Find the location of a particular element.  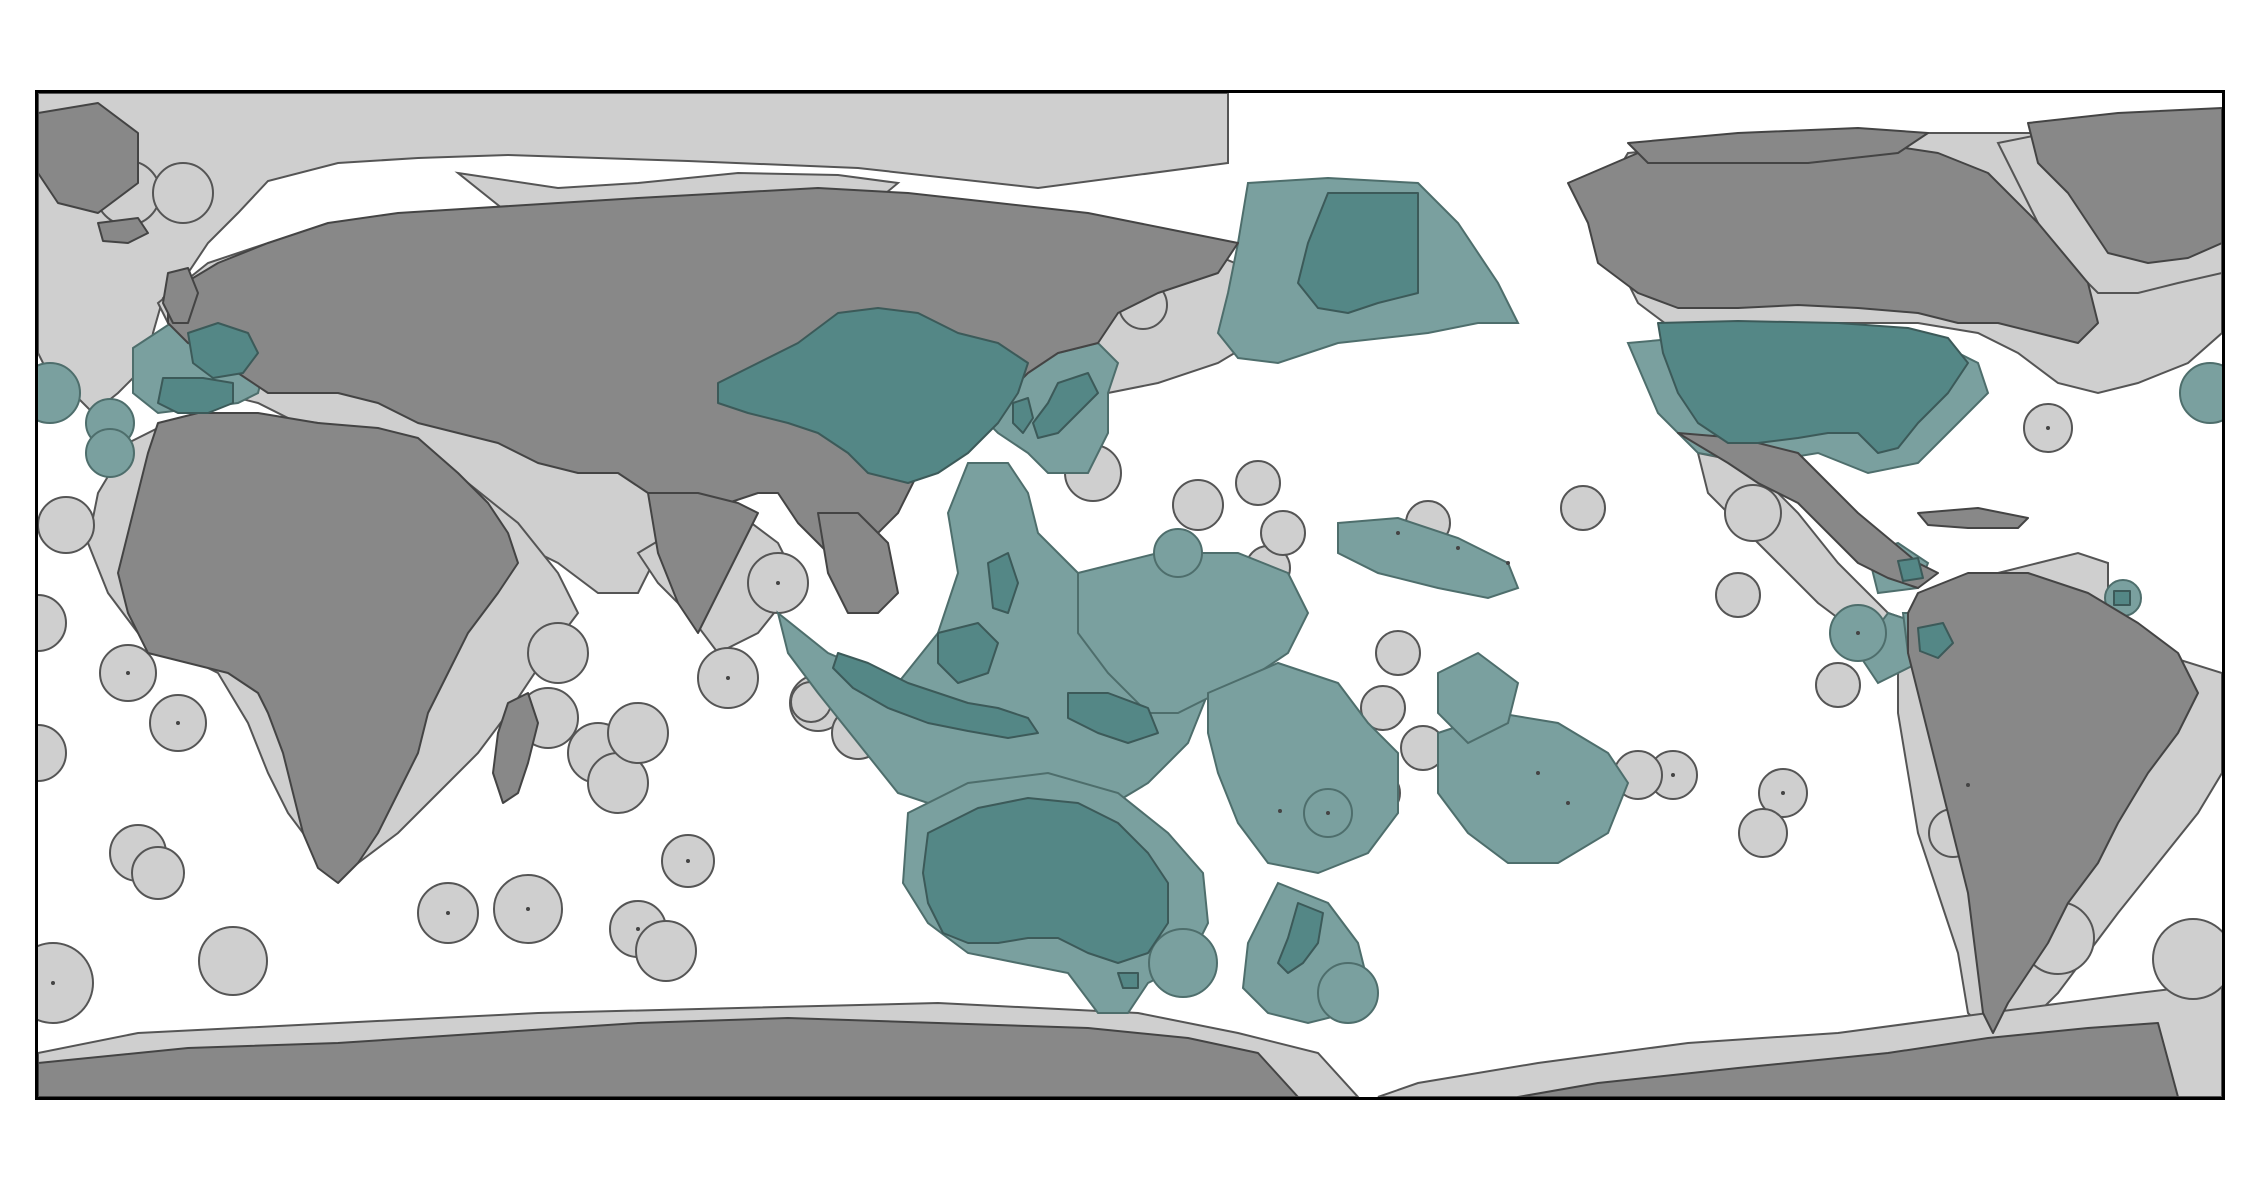

usa-land is located at coordinates (1813, 387).